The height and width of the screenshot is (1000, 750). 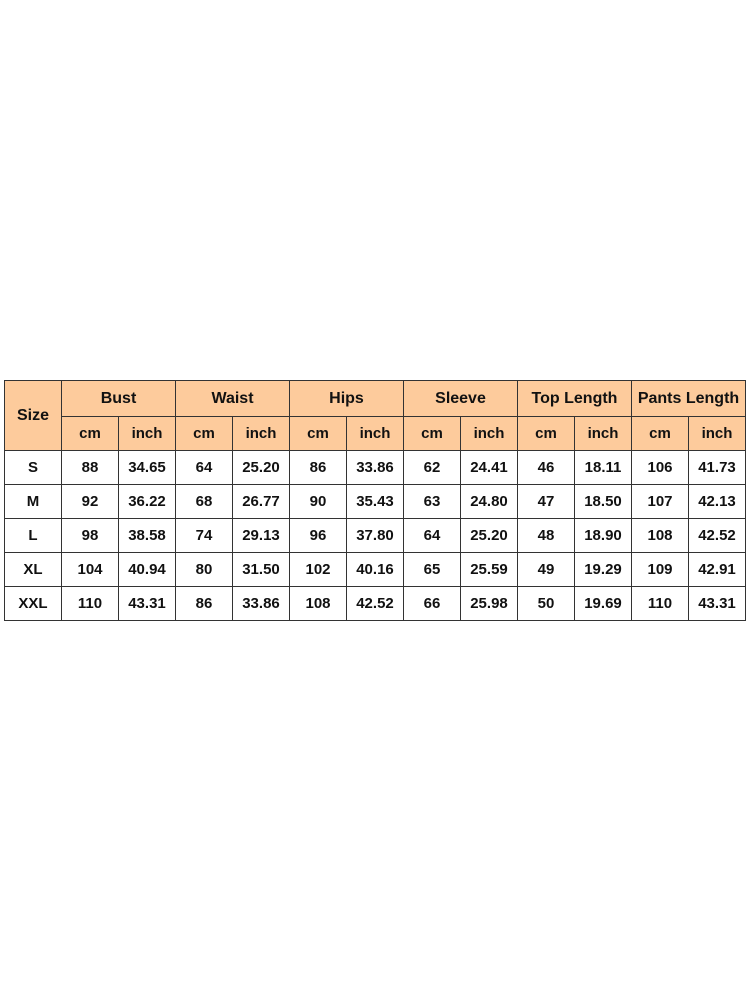 I want to click on measurement-cell: 29.13, so click(x=261, y=535).